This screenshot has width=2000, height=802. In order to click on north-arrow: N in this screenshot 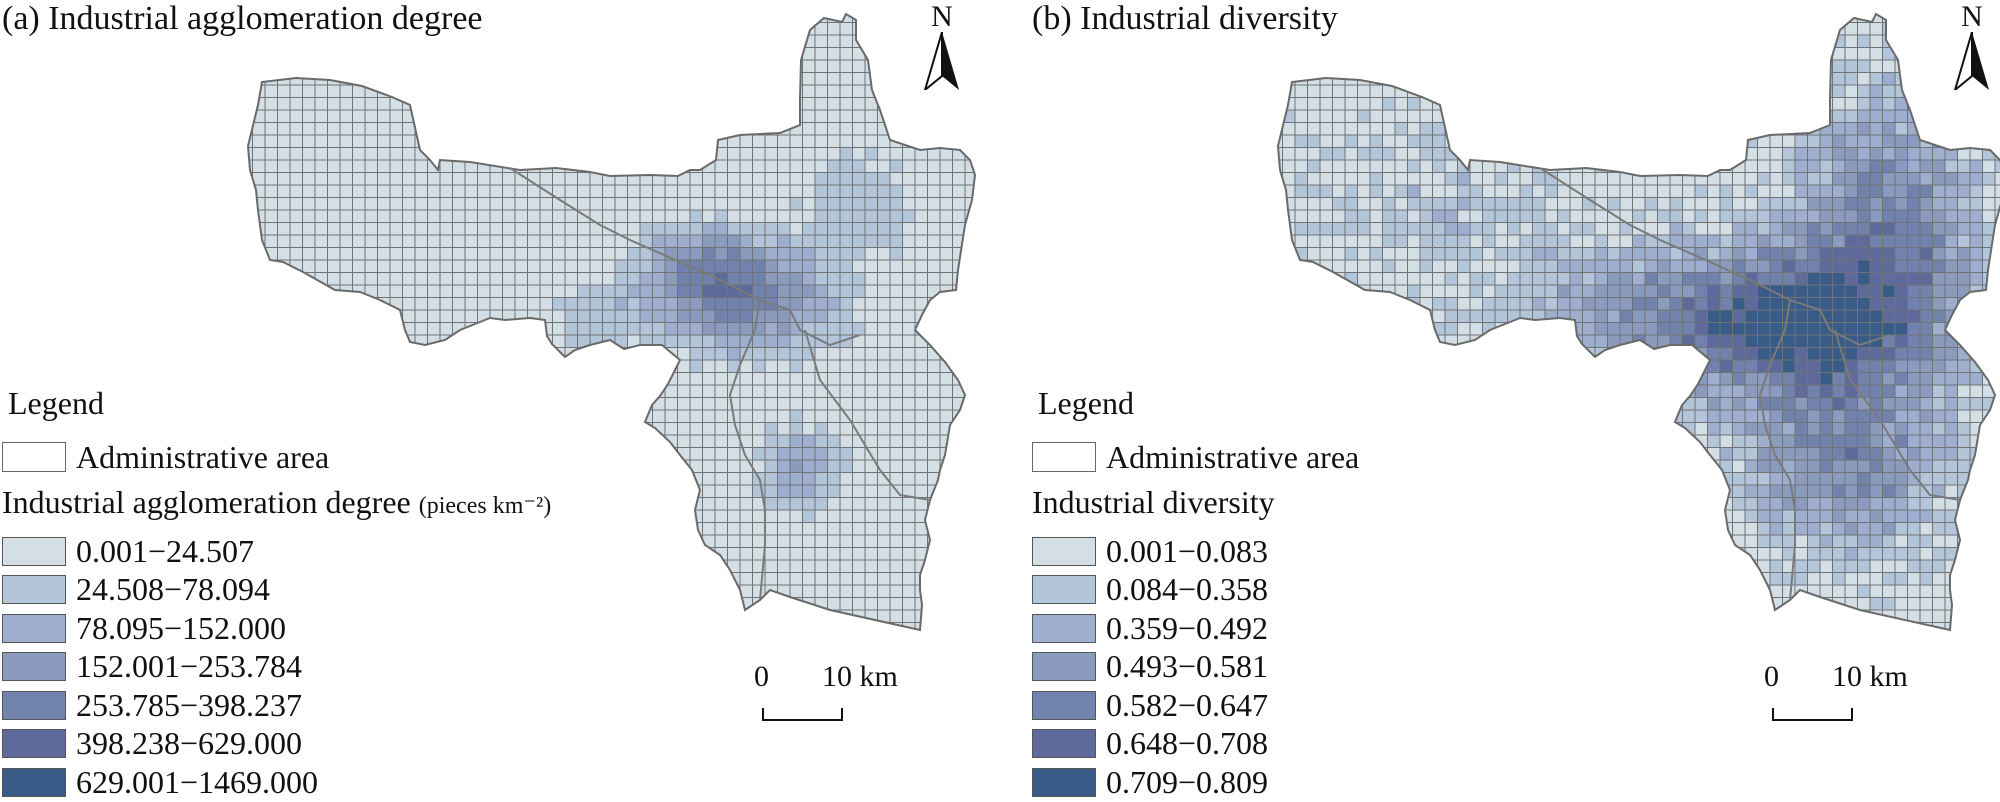, I will do `click(1971, 48)`.